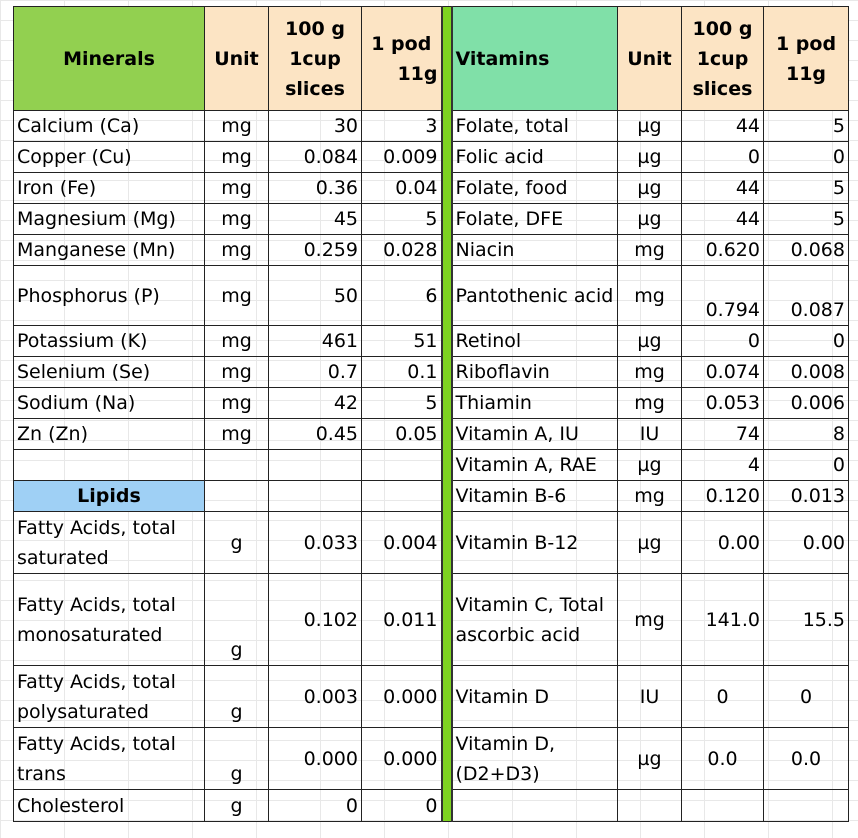 The image size is (858, 838). I want to click on mineral-per-pod: 0.05, so click(401, 434).